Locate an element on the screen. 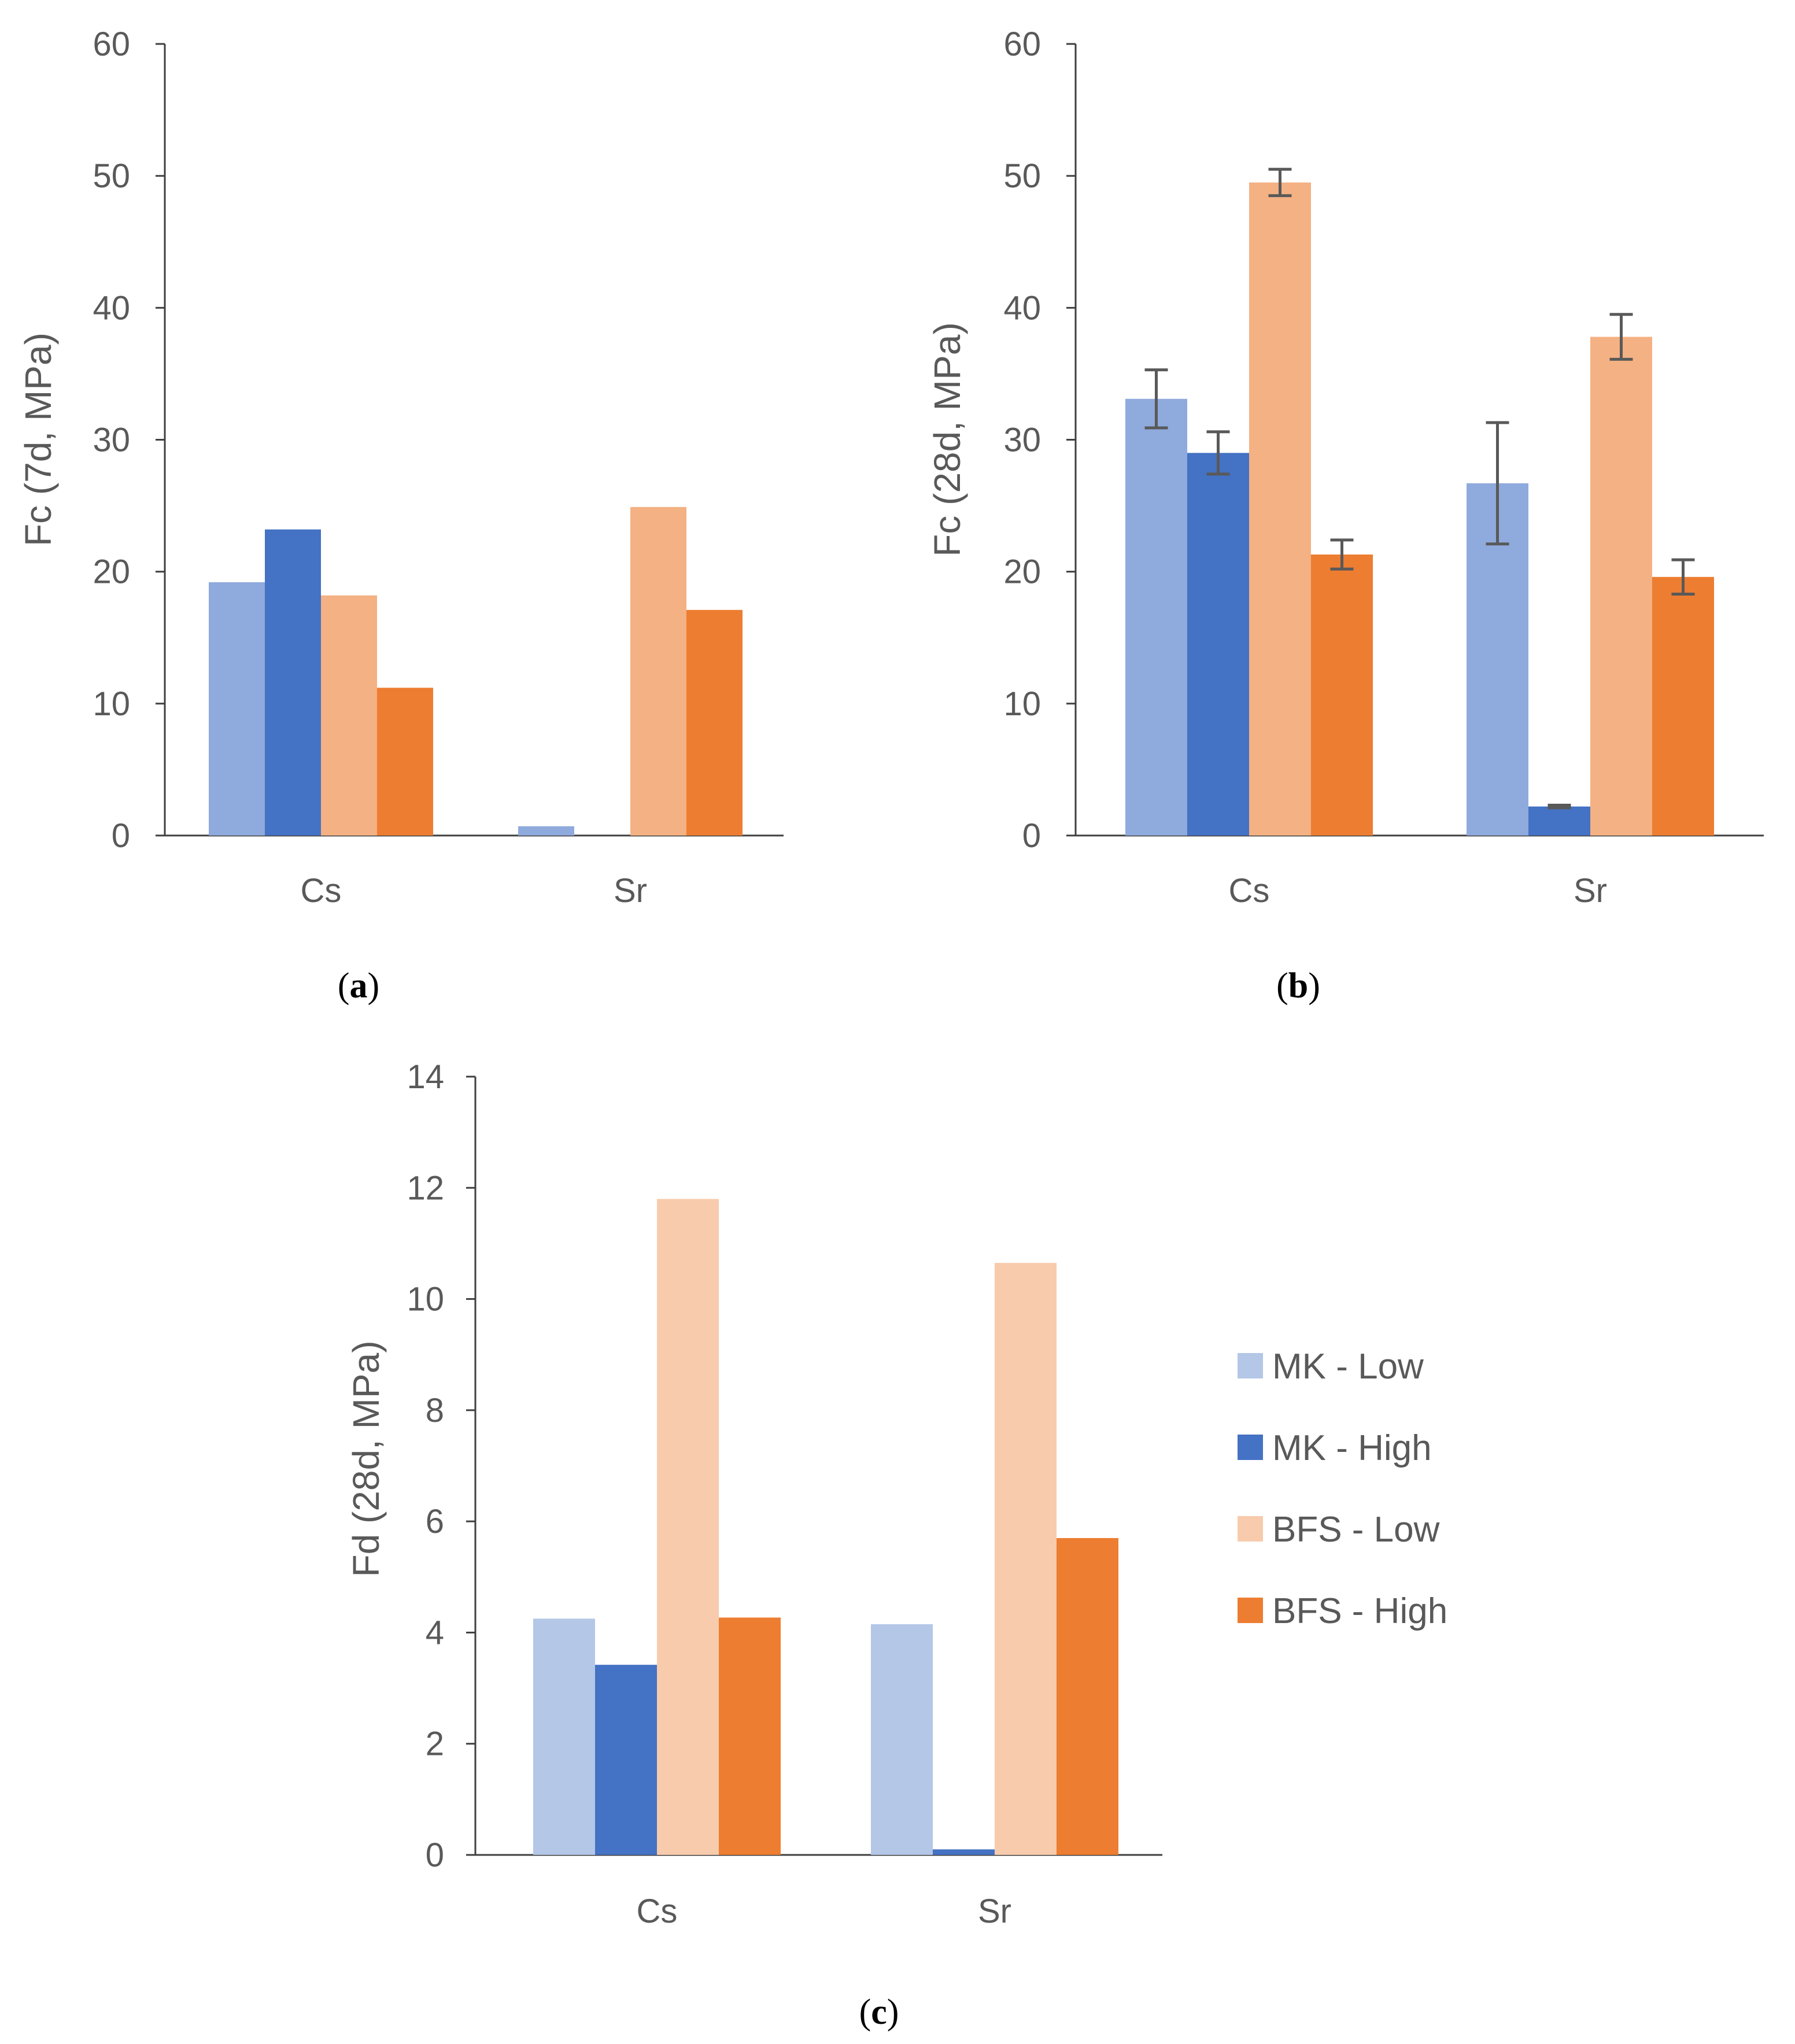 This screenshot has width=1795, height=2044. bar-b-mk-low-cs is located at coordinates (1156, 617).